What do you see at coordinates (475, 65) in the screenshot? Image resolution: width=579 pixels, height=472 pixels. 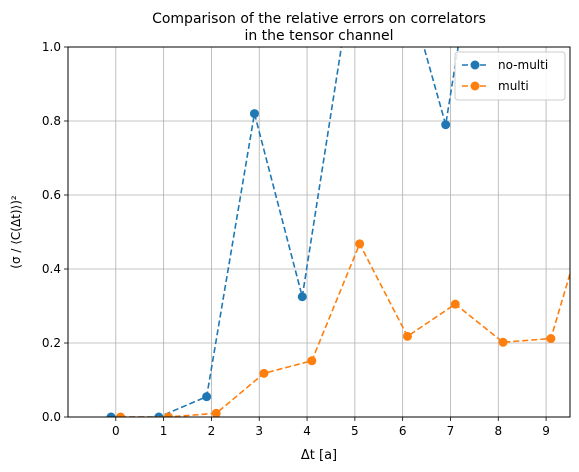 I see `legend-marker-no-multi` at bounding box center [475, 65].